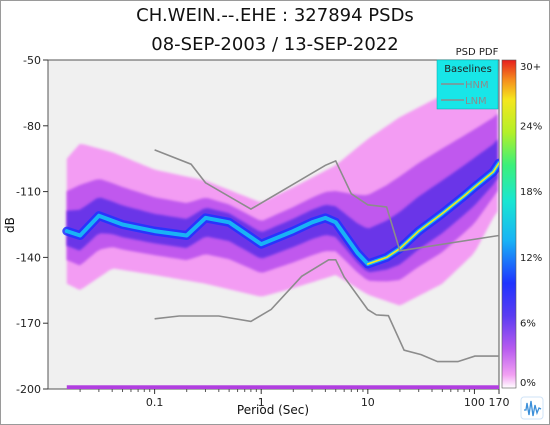 This screenshot has height=425, width=550. What do you see at coordinates (32, 60) in the screenshot?
I see `y-tick-label: -50` at bounding box center [32, 60].